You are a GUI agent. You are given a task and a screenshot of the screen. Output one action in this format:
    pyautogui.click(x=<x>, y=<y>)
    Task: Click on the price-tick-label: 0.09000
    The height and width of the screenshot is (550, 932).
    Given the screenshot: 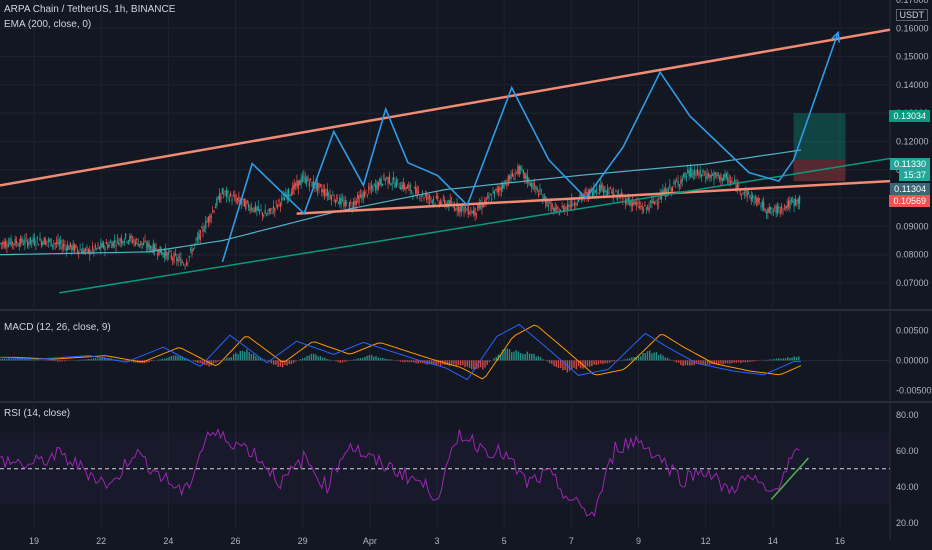 What is the action you would take?
    pyautogui.click(x=912, y=226)
    